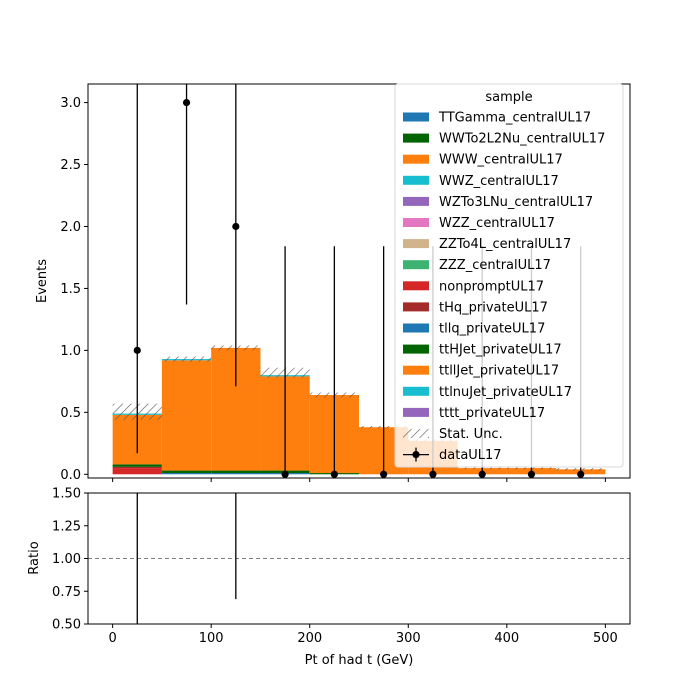 The width and height of the screenshot is (700, 700). Describe the element at coordinates (499, 181) in the screenshot. I see `legend-label-3: WWZ_centralUL17` at that location.